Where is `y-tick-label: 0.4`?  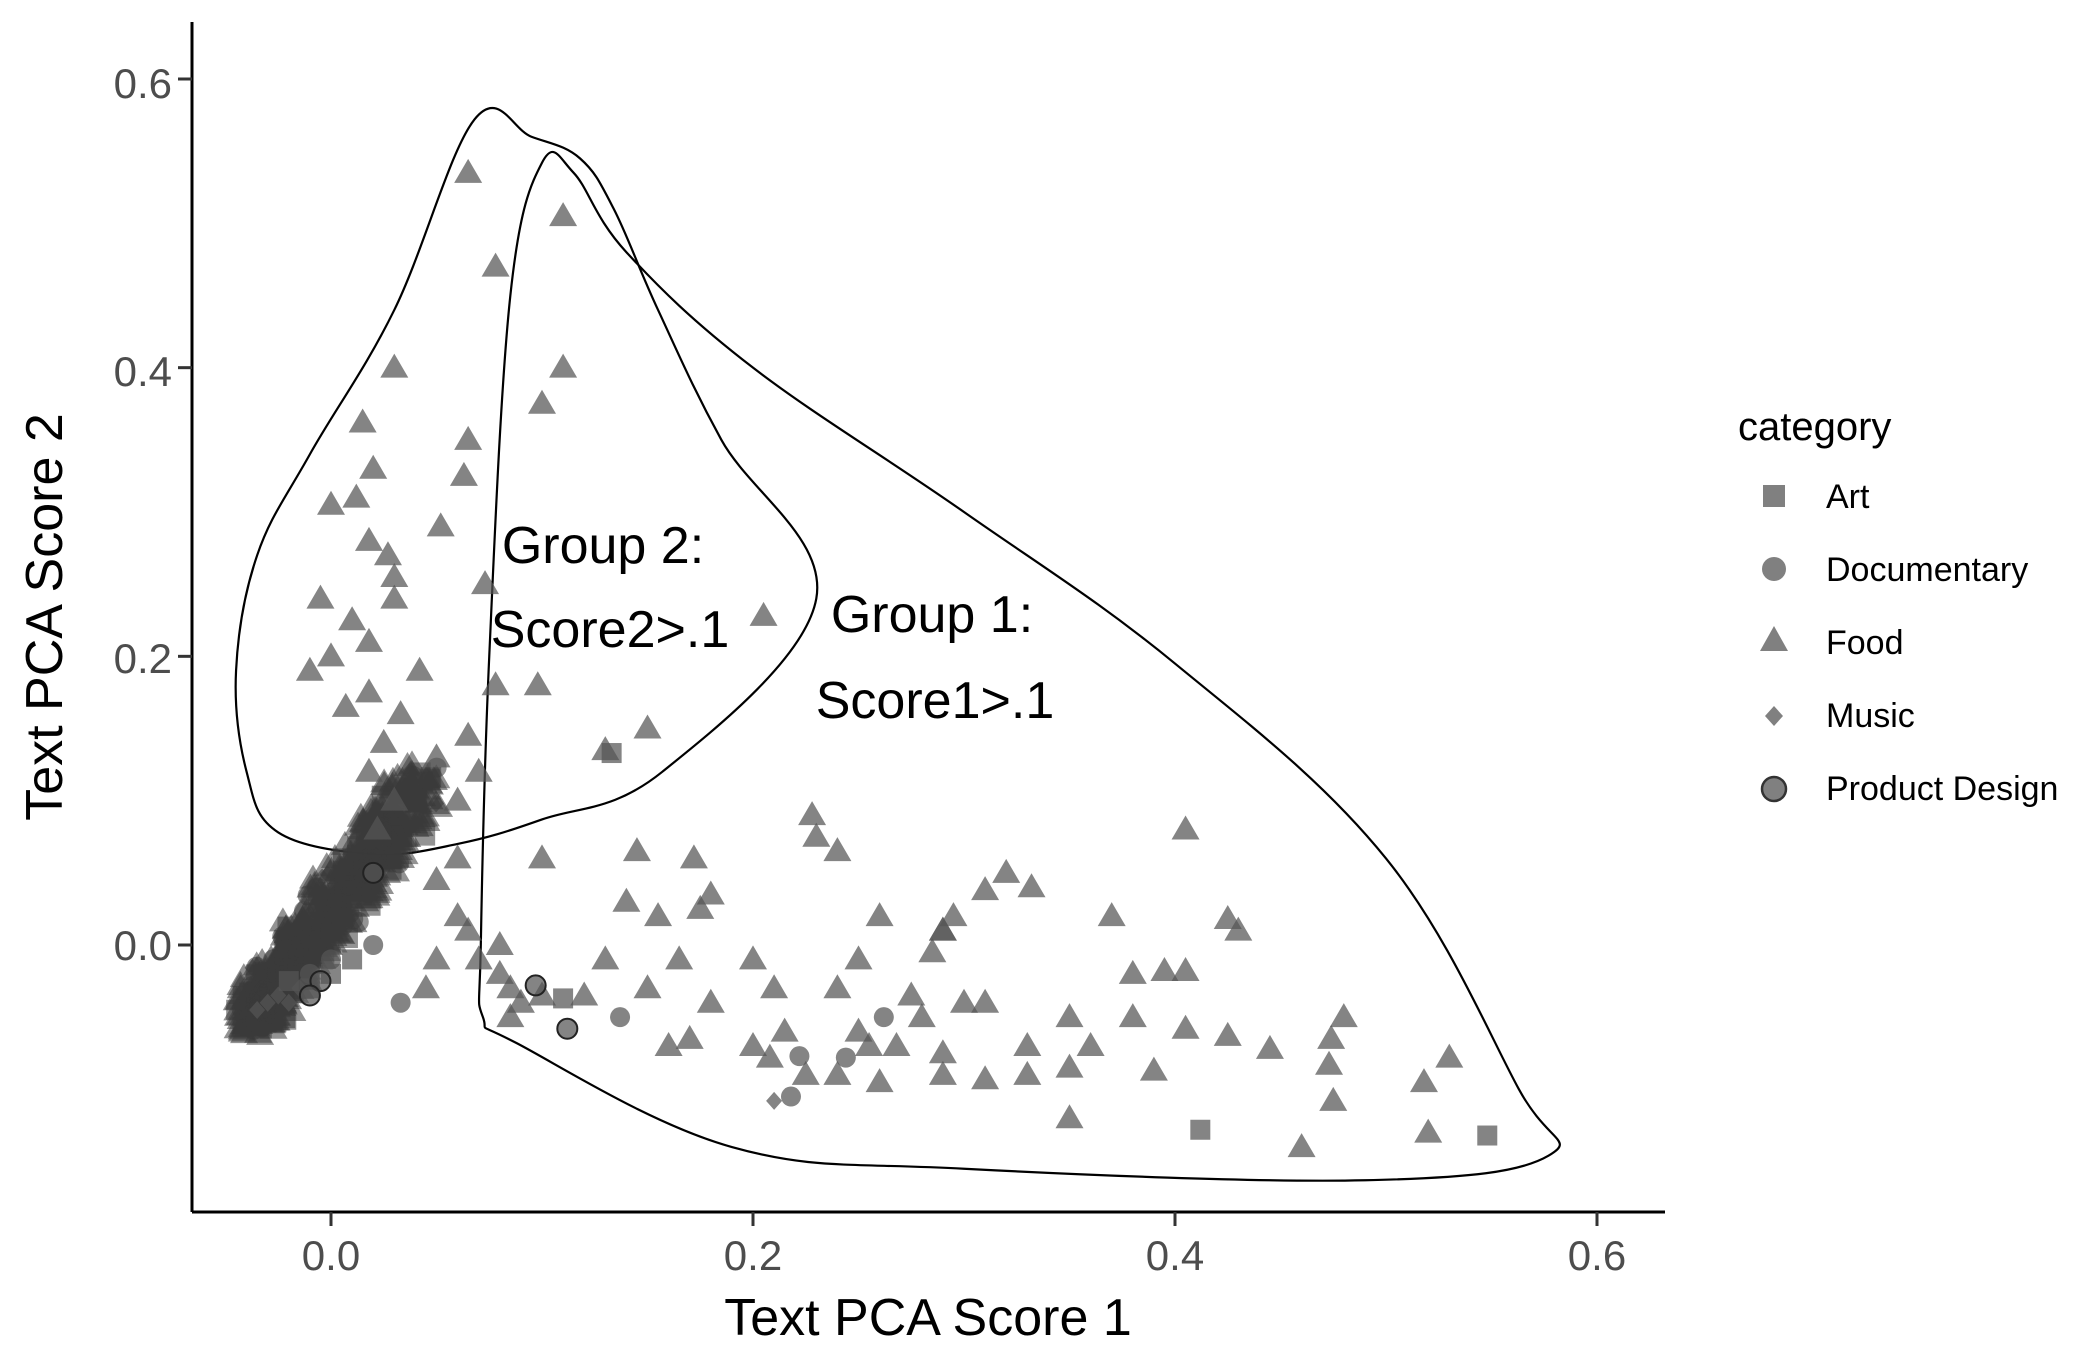 y-tick-label: 0.4 is located at coordinates (143, 371).